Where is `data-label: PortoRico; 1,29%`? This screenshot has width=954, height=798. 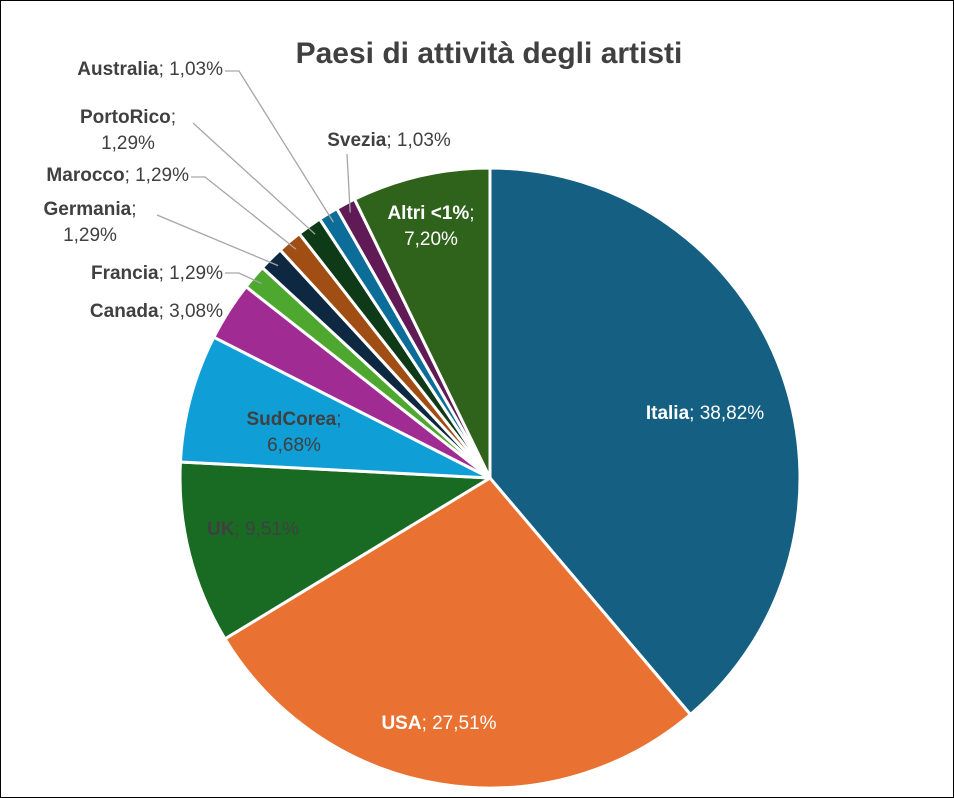
data-label: PortoRico; 1,29% is located at coordinates (128, 130).